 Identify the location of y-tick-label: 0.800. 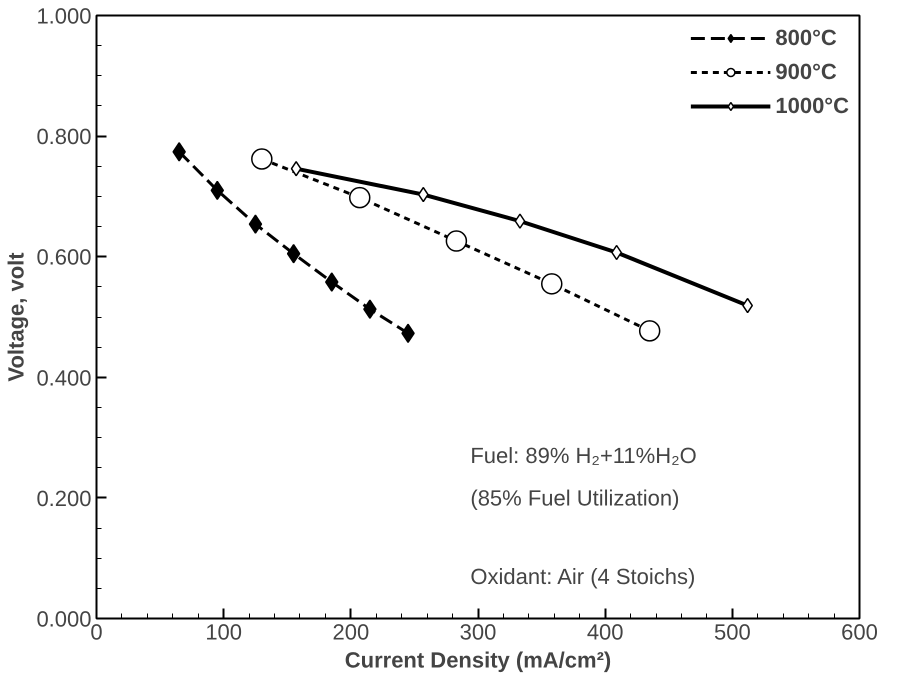
(64, 137).